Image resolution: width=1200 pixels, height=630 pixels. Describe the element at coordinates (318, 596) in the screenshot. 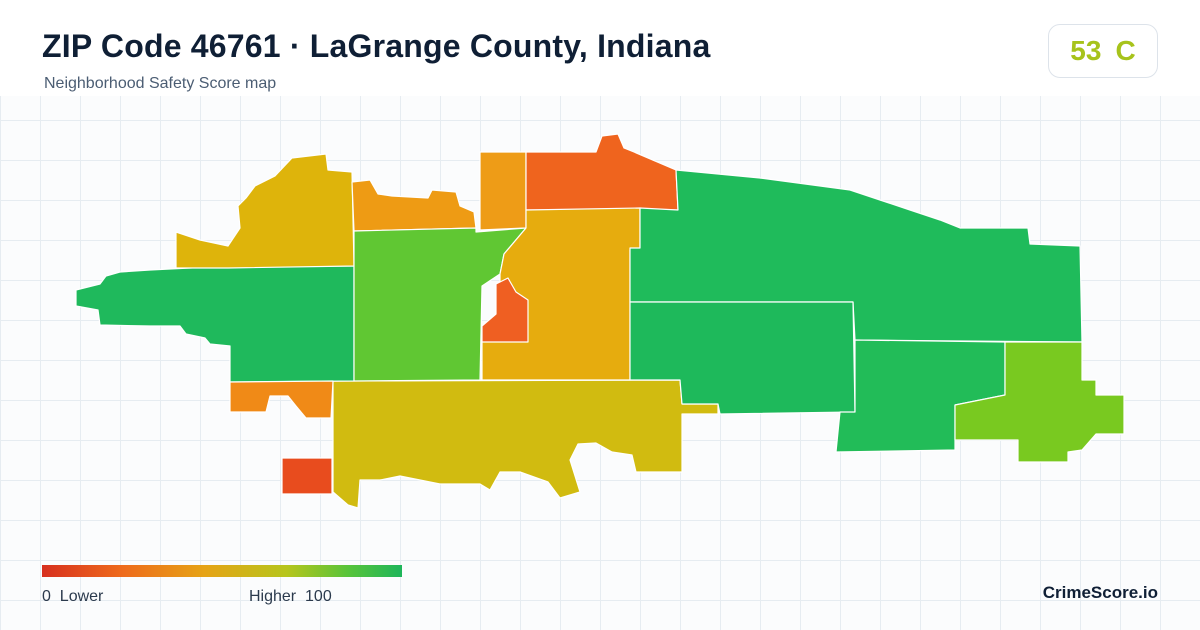

I see `legend-high-value: 100` at that location.